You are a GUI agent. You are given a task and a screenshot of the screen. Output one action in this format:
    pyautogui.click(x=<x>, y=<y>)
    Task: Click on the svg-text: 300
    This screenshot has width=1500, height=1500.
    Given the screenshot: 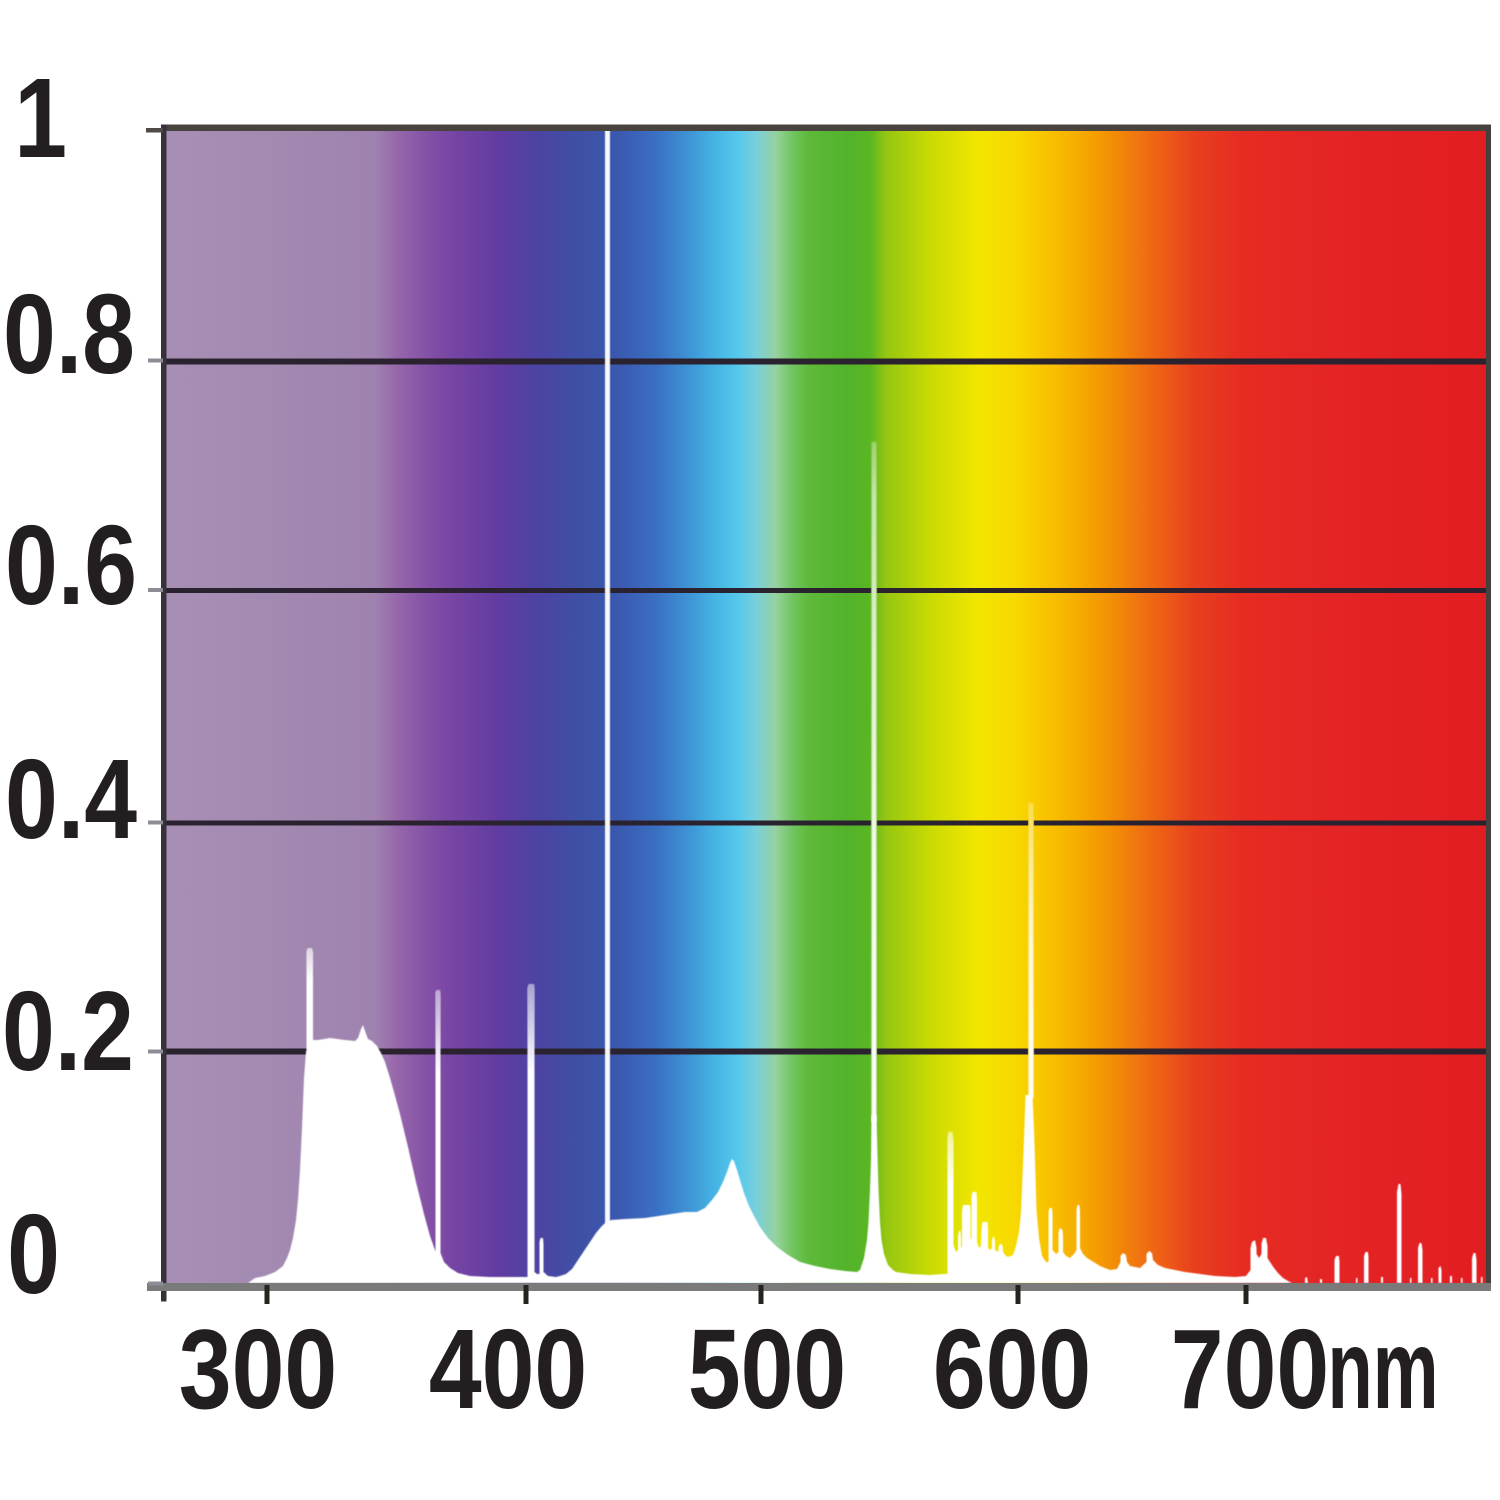 What is the action you would take?
    pyautogui.click(x=258, y=1370)
    